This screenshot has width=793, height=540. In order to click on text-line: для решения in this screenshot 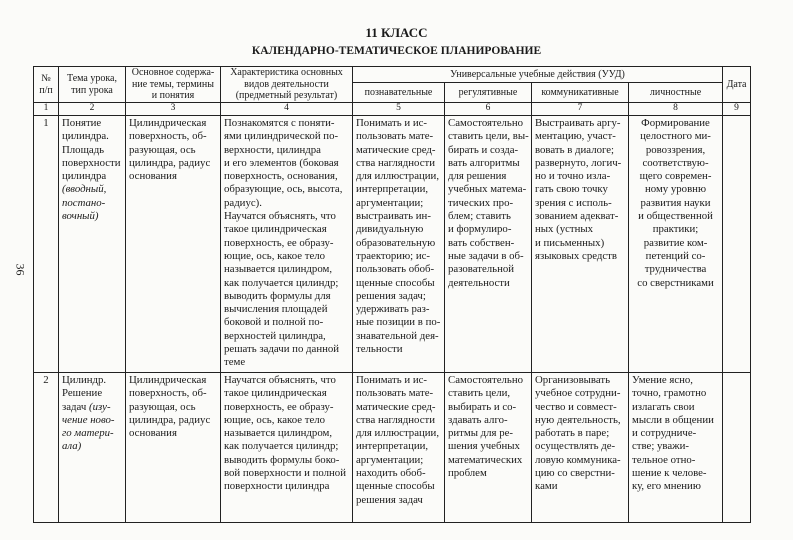, I will do `click(477, 176)`.